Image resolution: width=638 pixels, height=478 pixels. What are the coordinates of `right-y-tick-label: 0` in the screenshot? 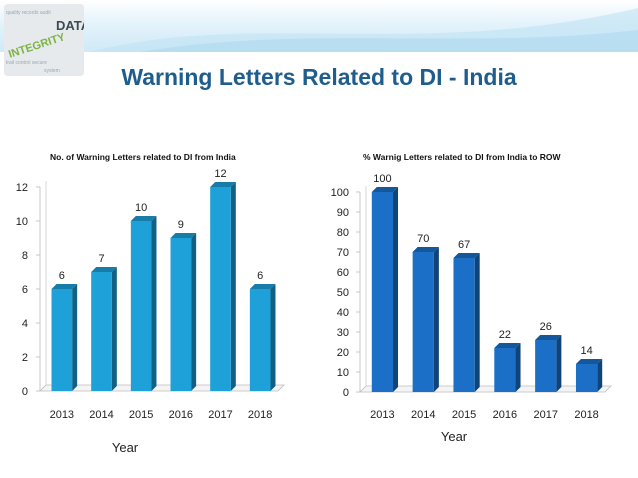 It's located at (346, 393).